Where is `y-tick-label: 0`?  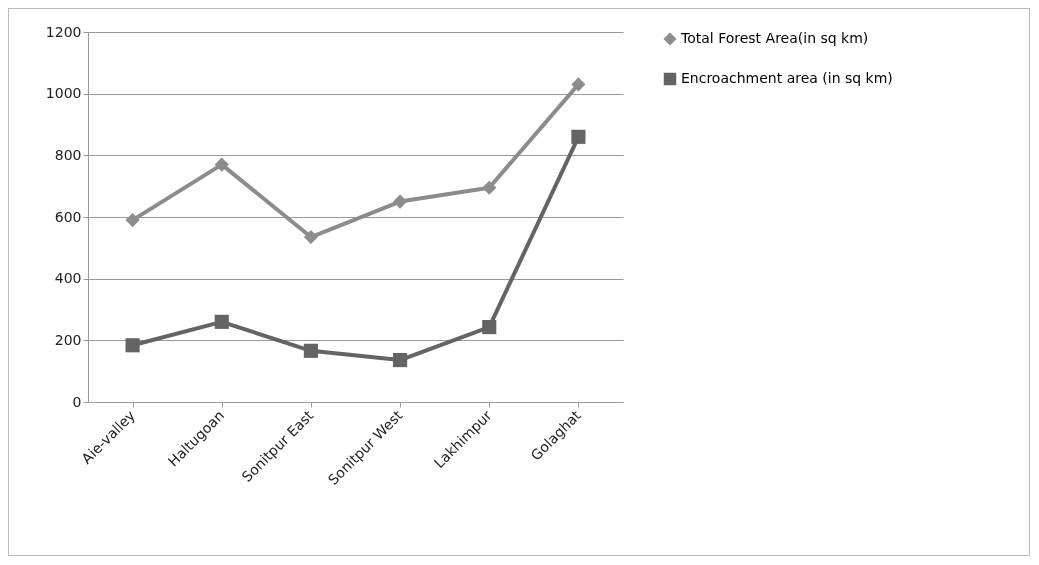
y-tick-label: 0 is located at coordinates (77, 401).